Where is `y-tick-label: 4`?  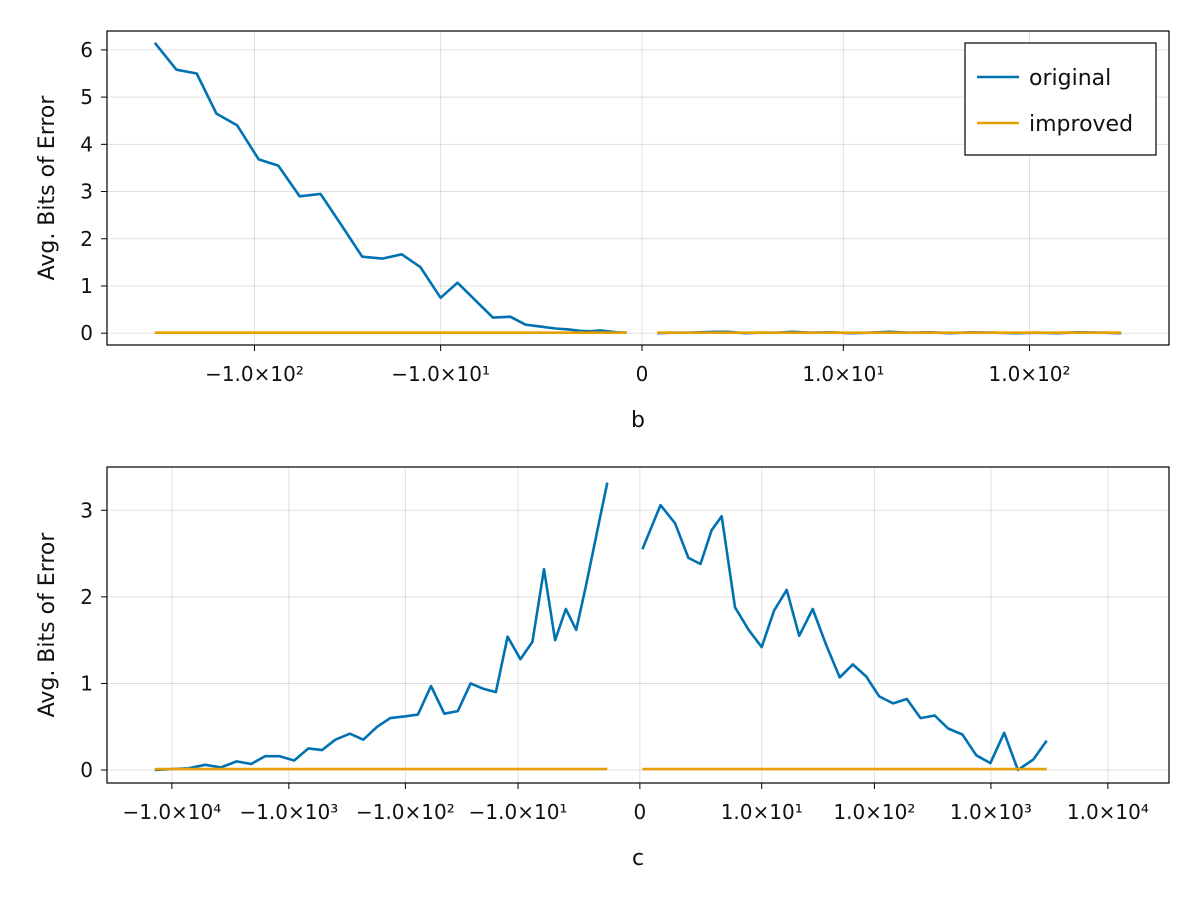
y-tick-label: 4 is located at coordinates (86, 144).